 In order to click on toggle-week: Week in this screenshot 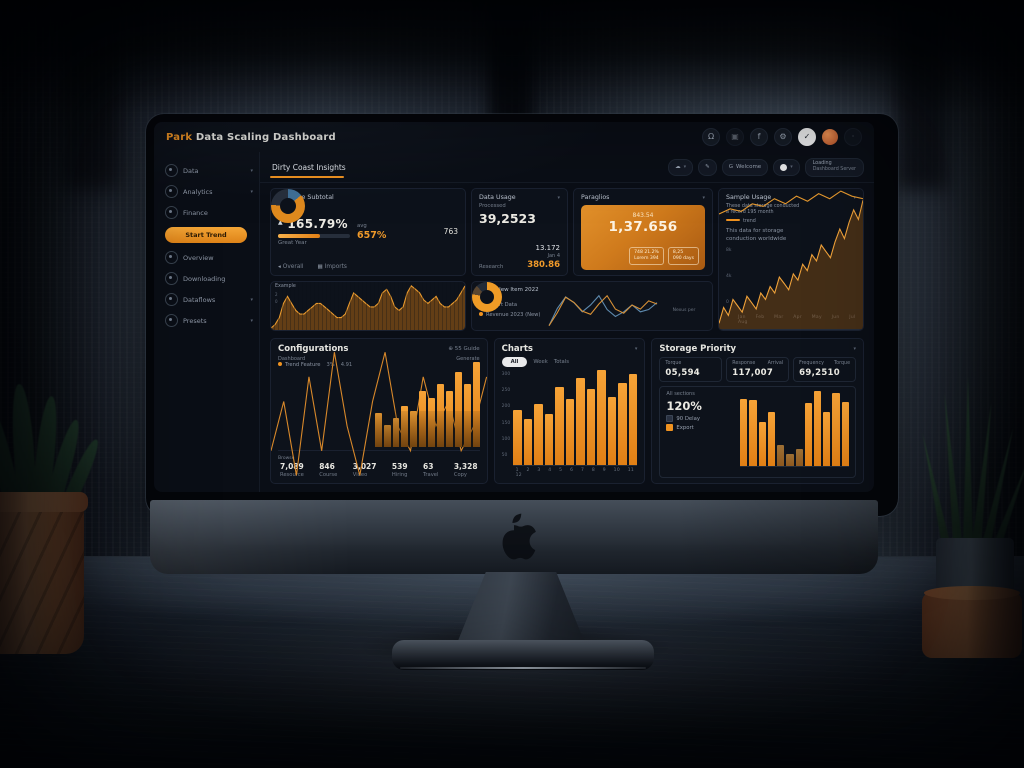, I will do `click(540, 362)`.